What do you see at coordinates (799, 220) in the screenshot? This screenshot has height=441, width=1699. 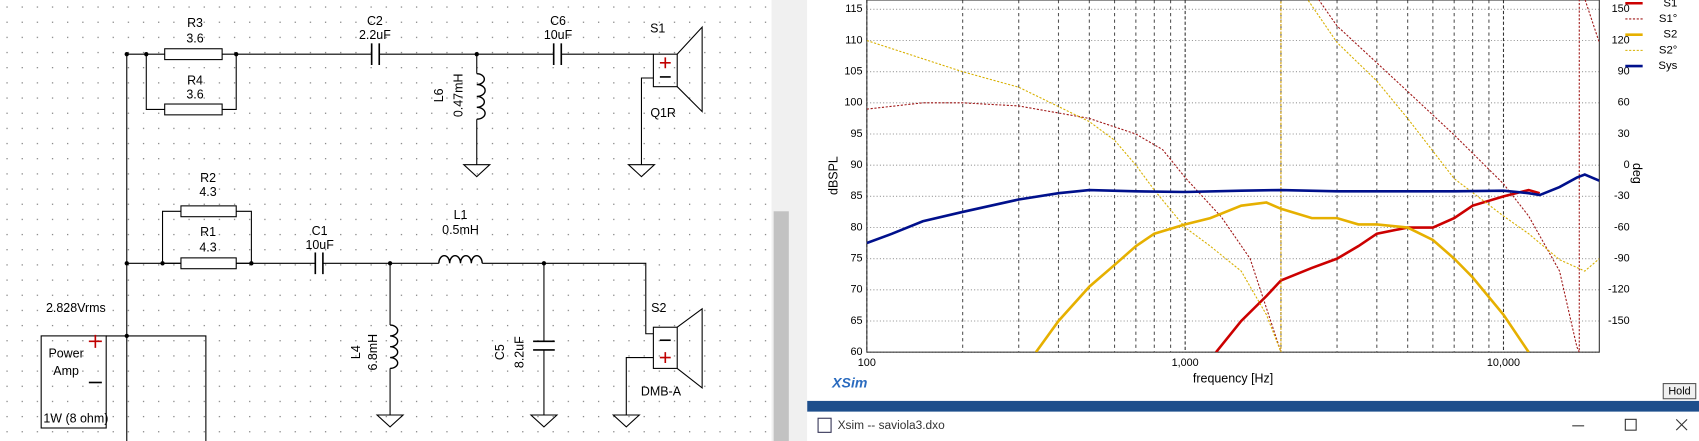 I see `divider` at bounding box center [799, 220].